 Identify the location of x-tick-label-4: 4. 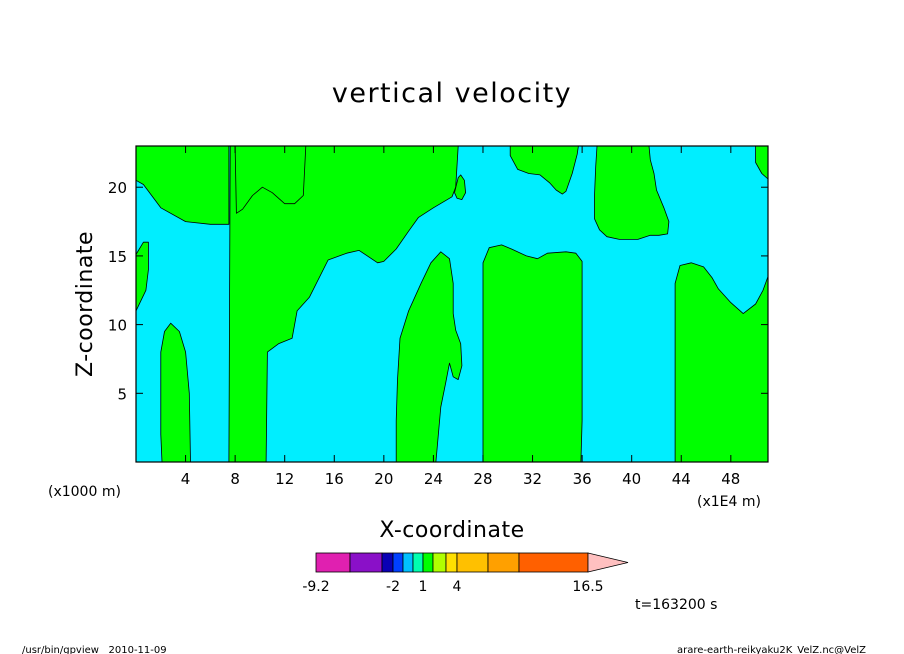
(186, 479).